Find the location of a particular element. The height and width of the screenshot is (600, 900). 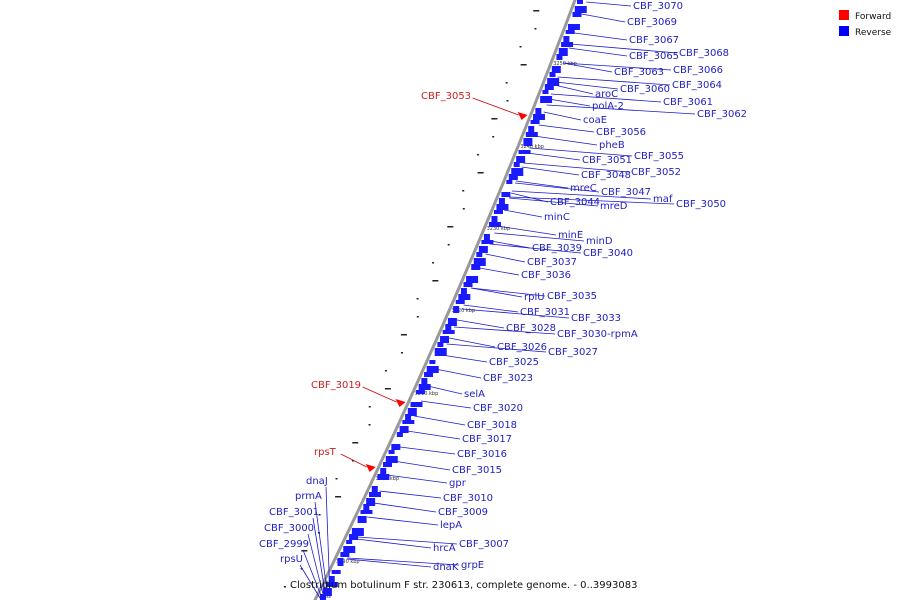

gene-label-reverse: gpr is located at coordinates (458, 483).